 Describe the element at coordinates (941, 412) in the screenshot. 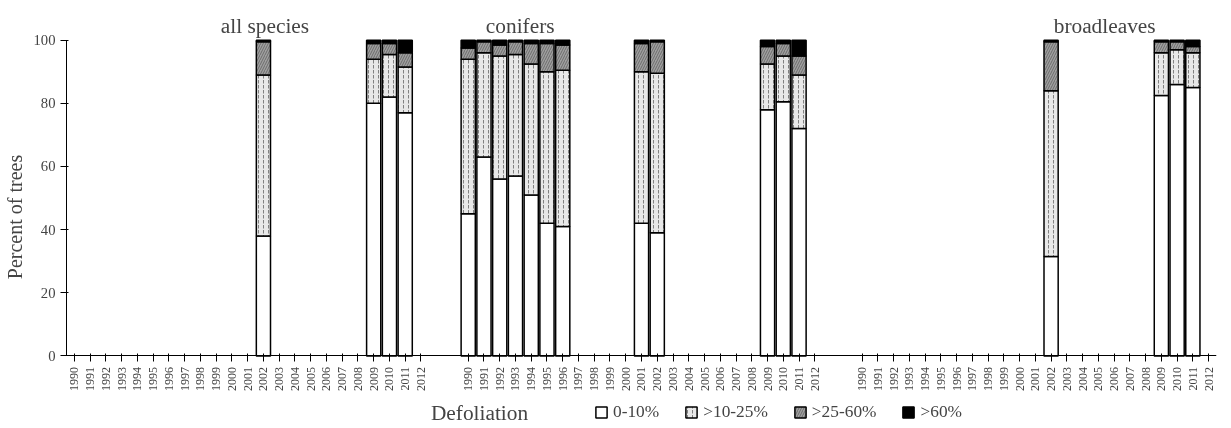

I see `legend-label: >60%` at that location.